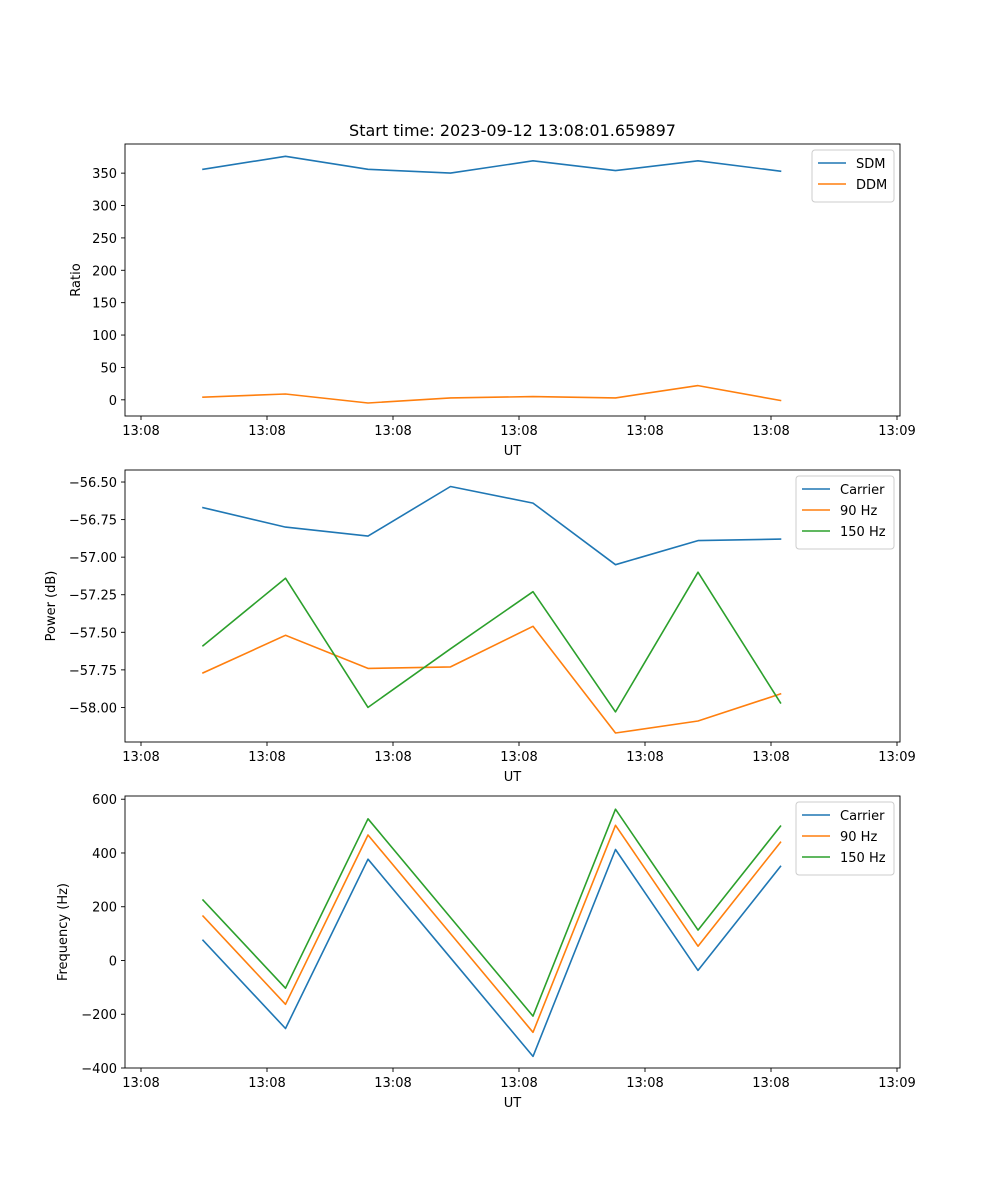 The height and width of the screenshot is (1200, 1000). I want to click on y-tick-label: 400, so click(104, 854).